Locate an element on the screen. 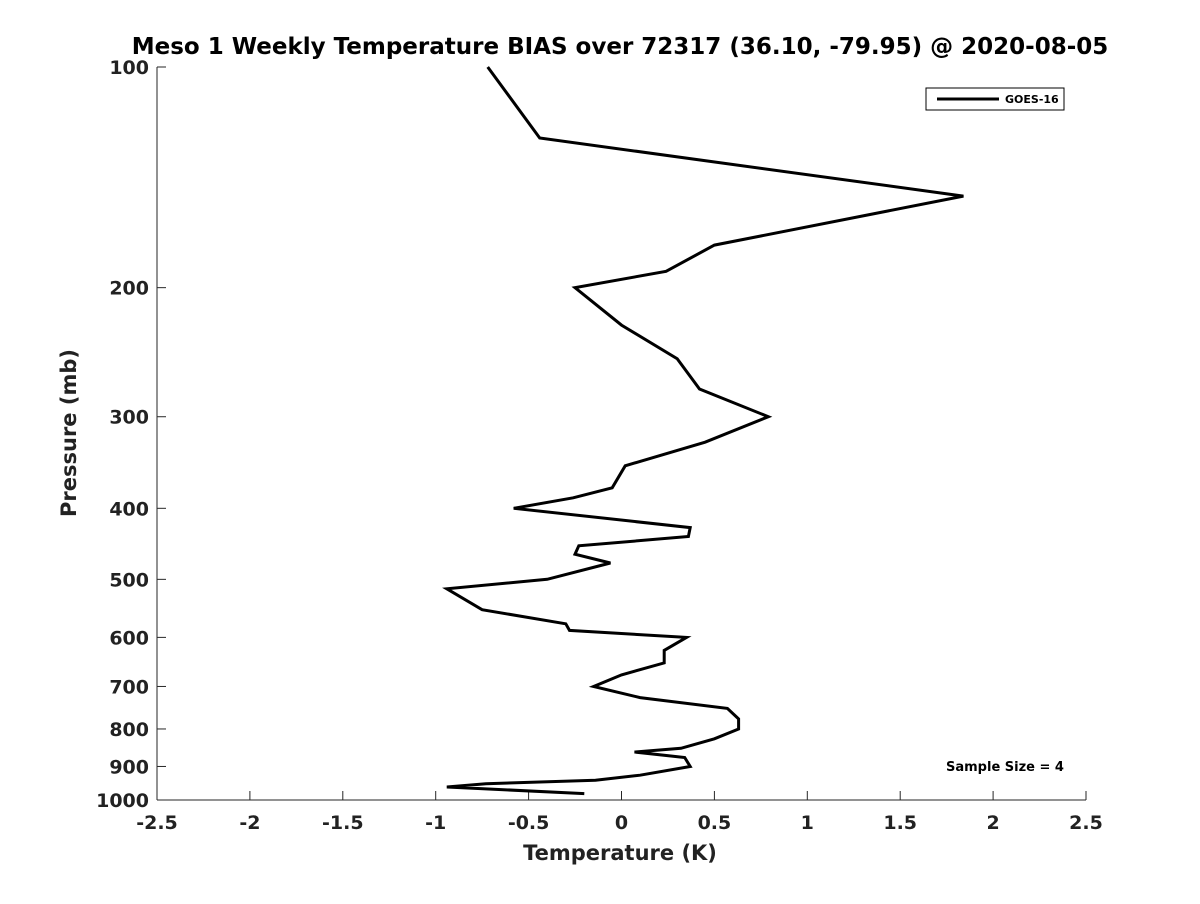 This screenshot has height=904, width=1200. x-tick-label: -2.5 is located at coordinates (157, 823).